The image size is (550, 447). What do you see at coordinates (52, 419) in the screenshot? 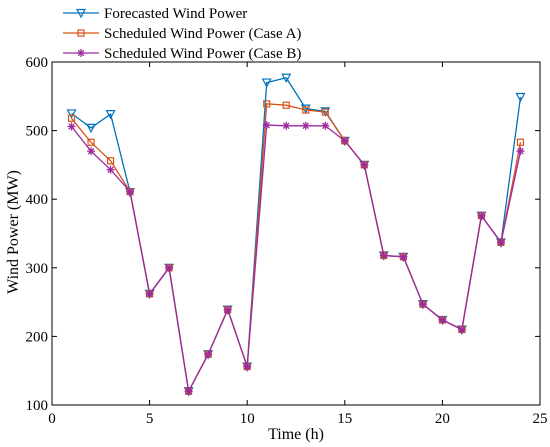
I see `x-tick-label: 0` at bounding box center [52, 419].